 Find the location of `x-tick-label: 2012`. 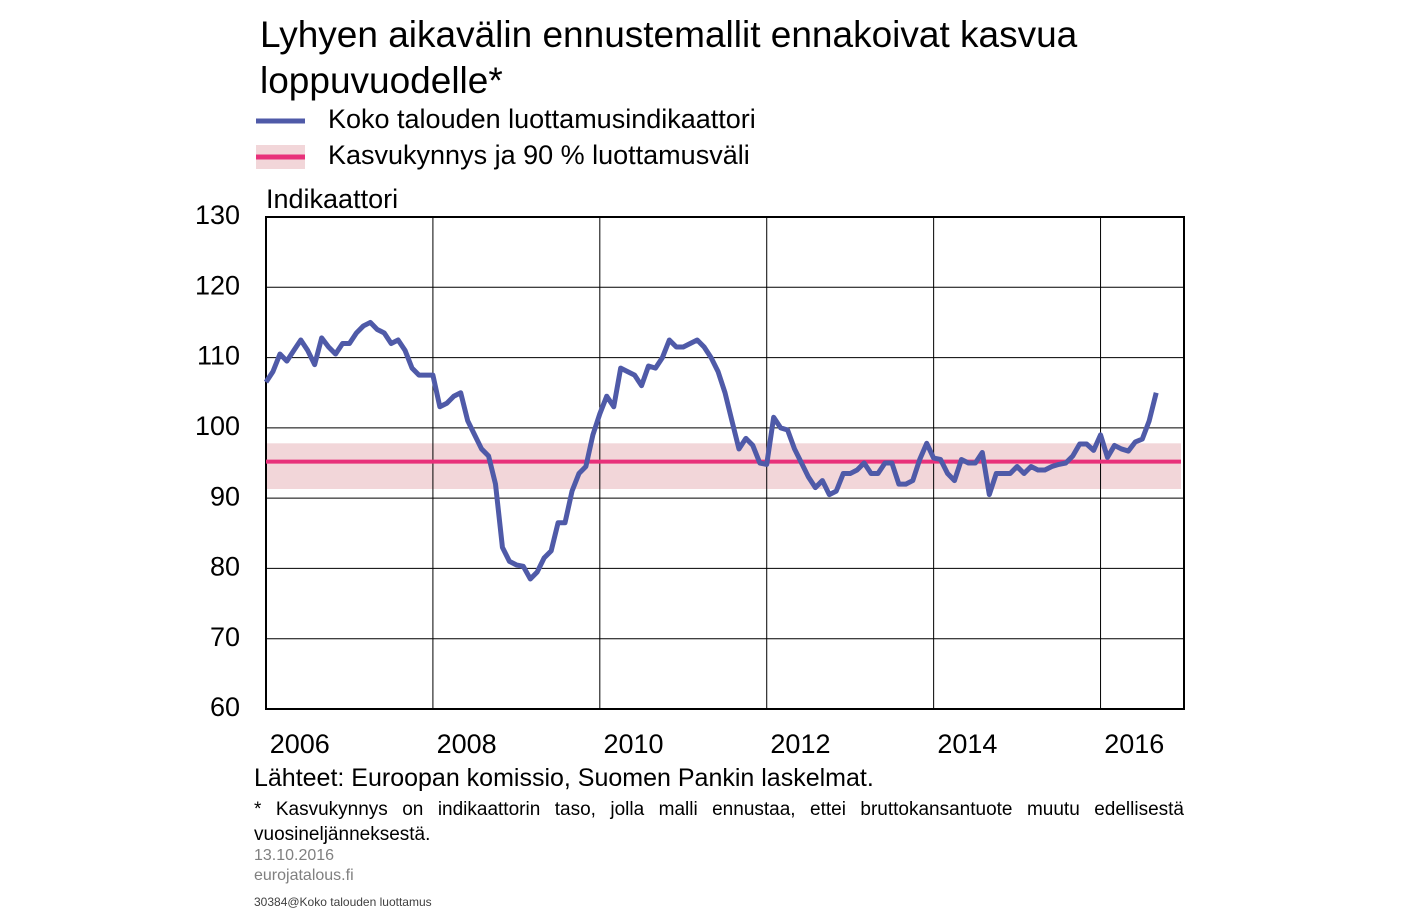

x-tick-label: 2012 is located at coordinates (800, 744).